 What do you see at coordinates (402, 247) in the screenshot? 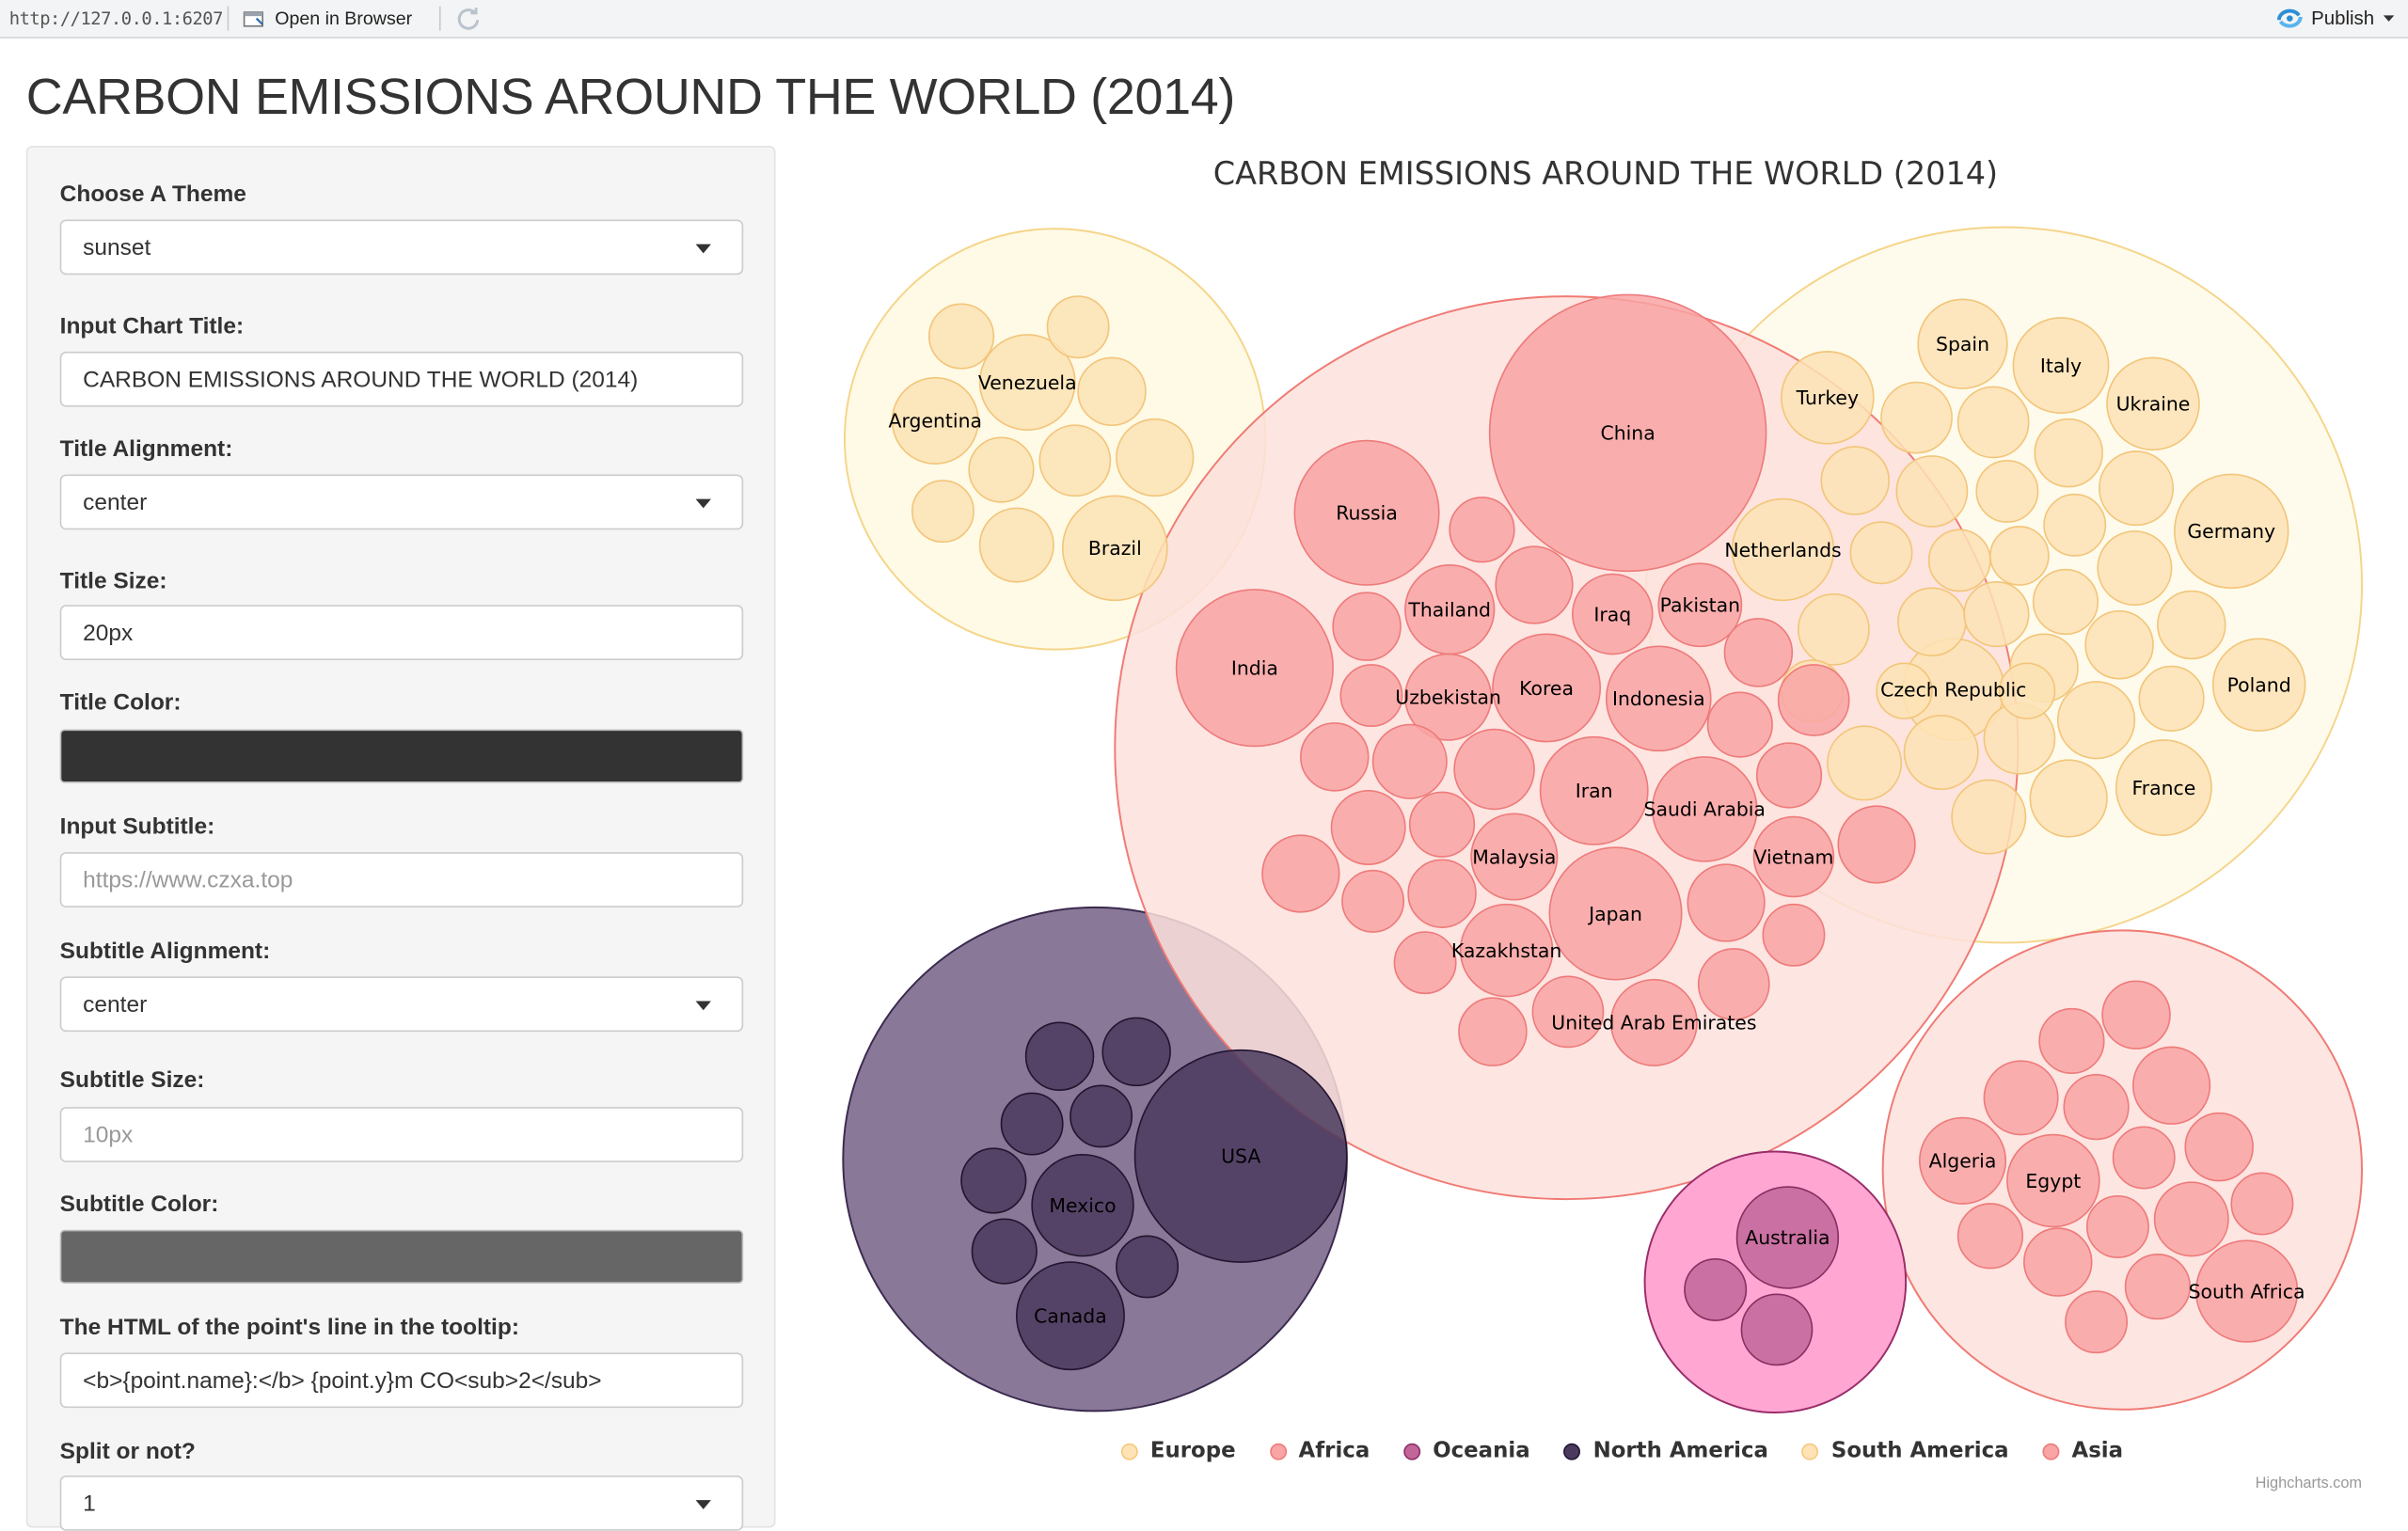
I see `theme-select: sunset` at bounding box center [402, 247].